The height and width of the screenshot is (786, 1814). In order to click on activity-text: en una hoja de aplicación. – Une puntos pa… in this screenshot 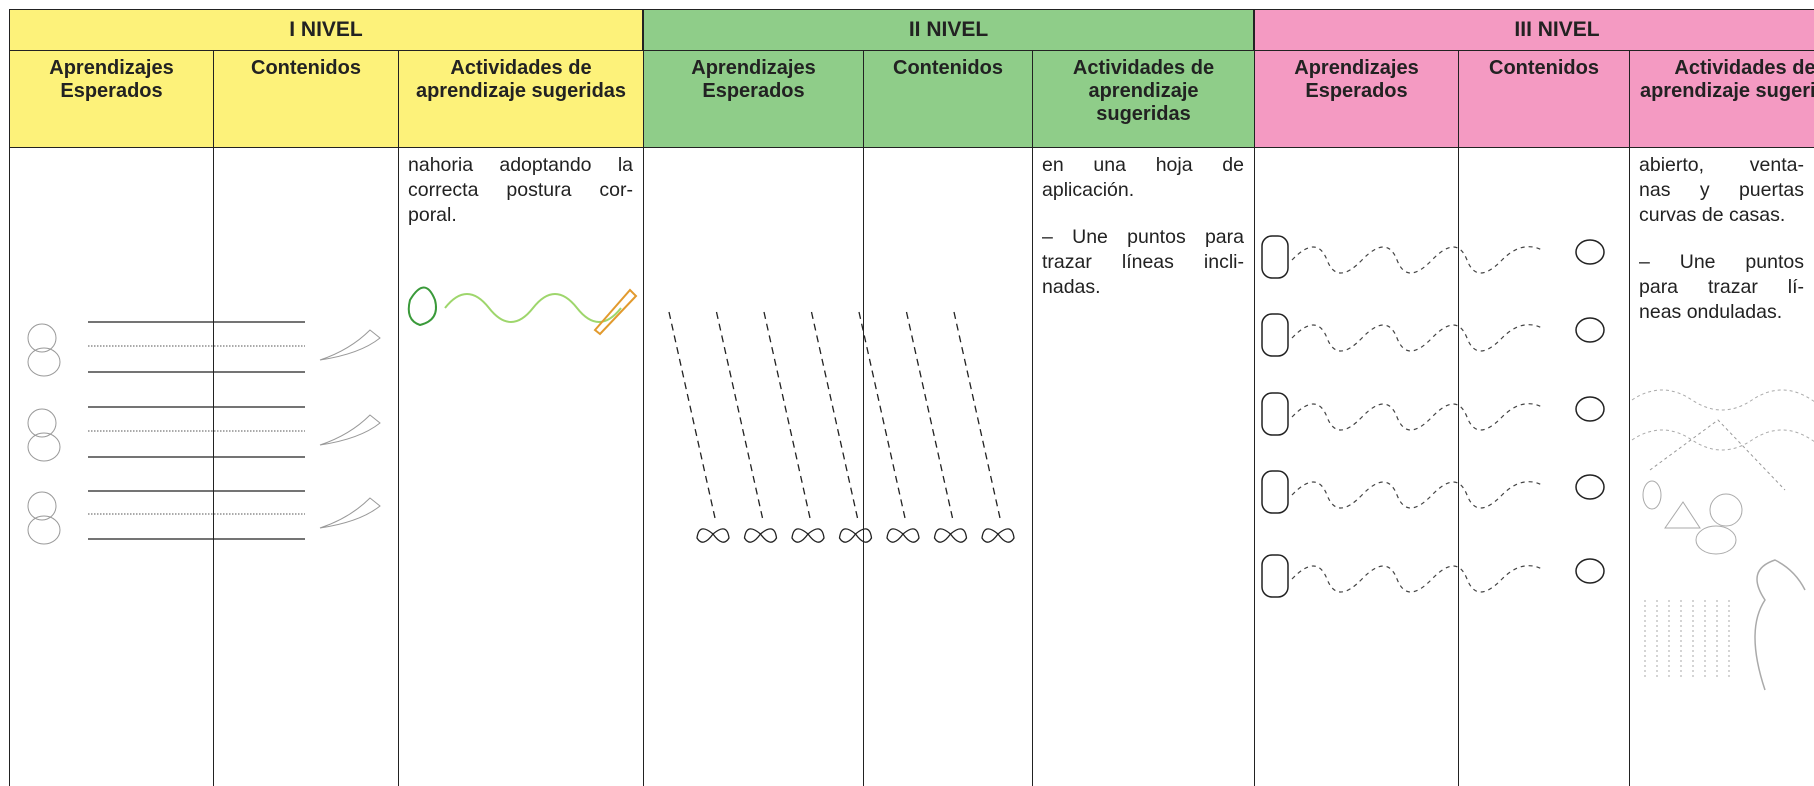, I will do `click(1143, 226)`.